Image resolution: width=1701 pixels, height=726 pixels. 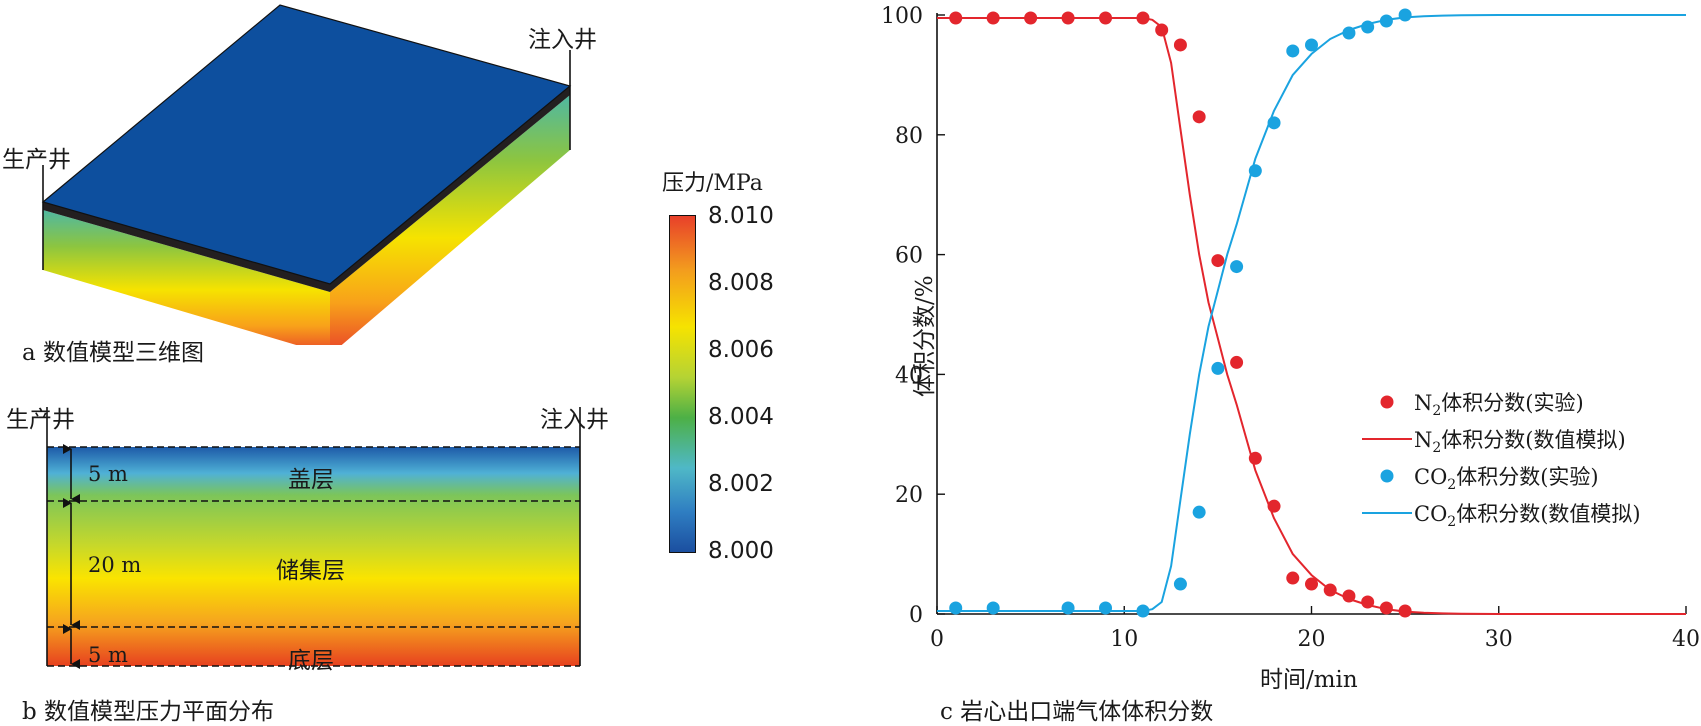 I want to click on colorbar-gradient, so click(x=682, y=384).